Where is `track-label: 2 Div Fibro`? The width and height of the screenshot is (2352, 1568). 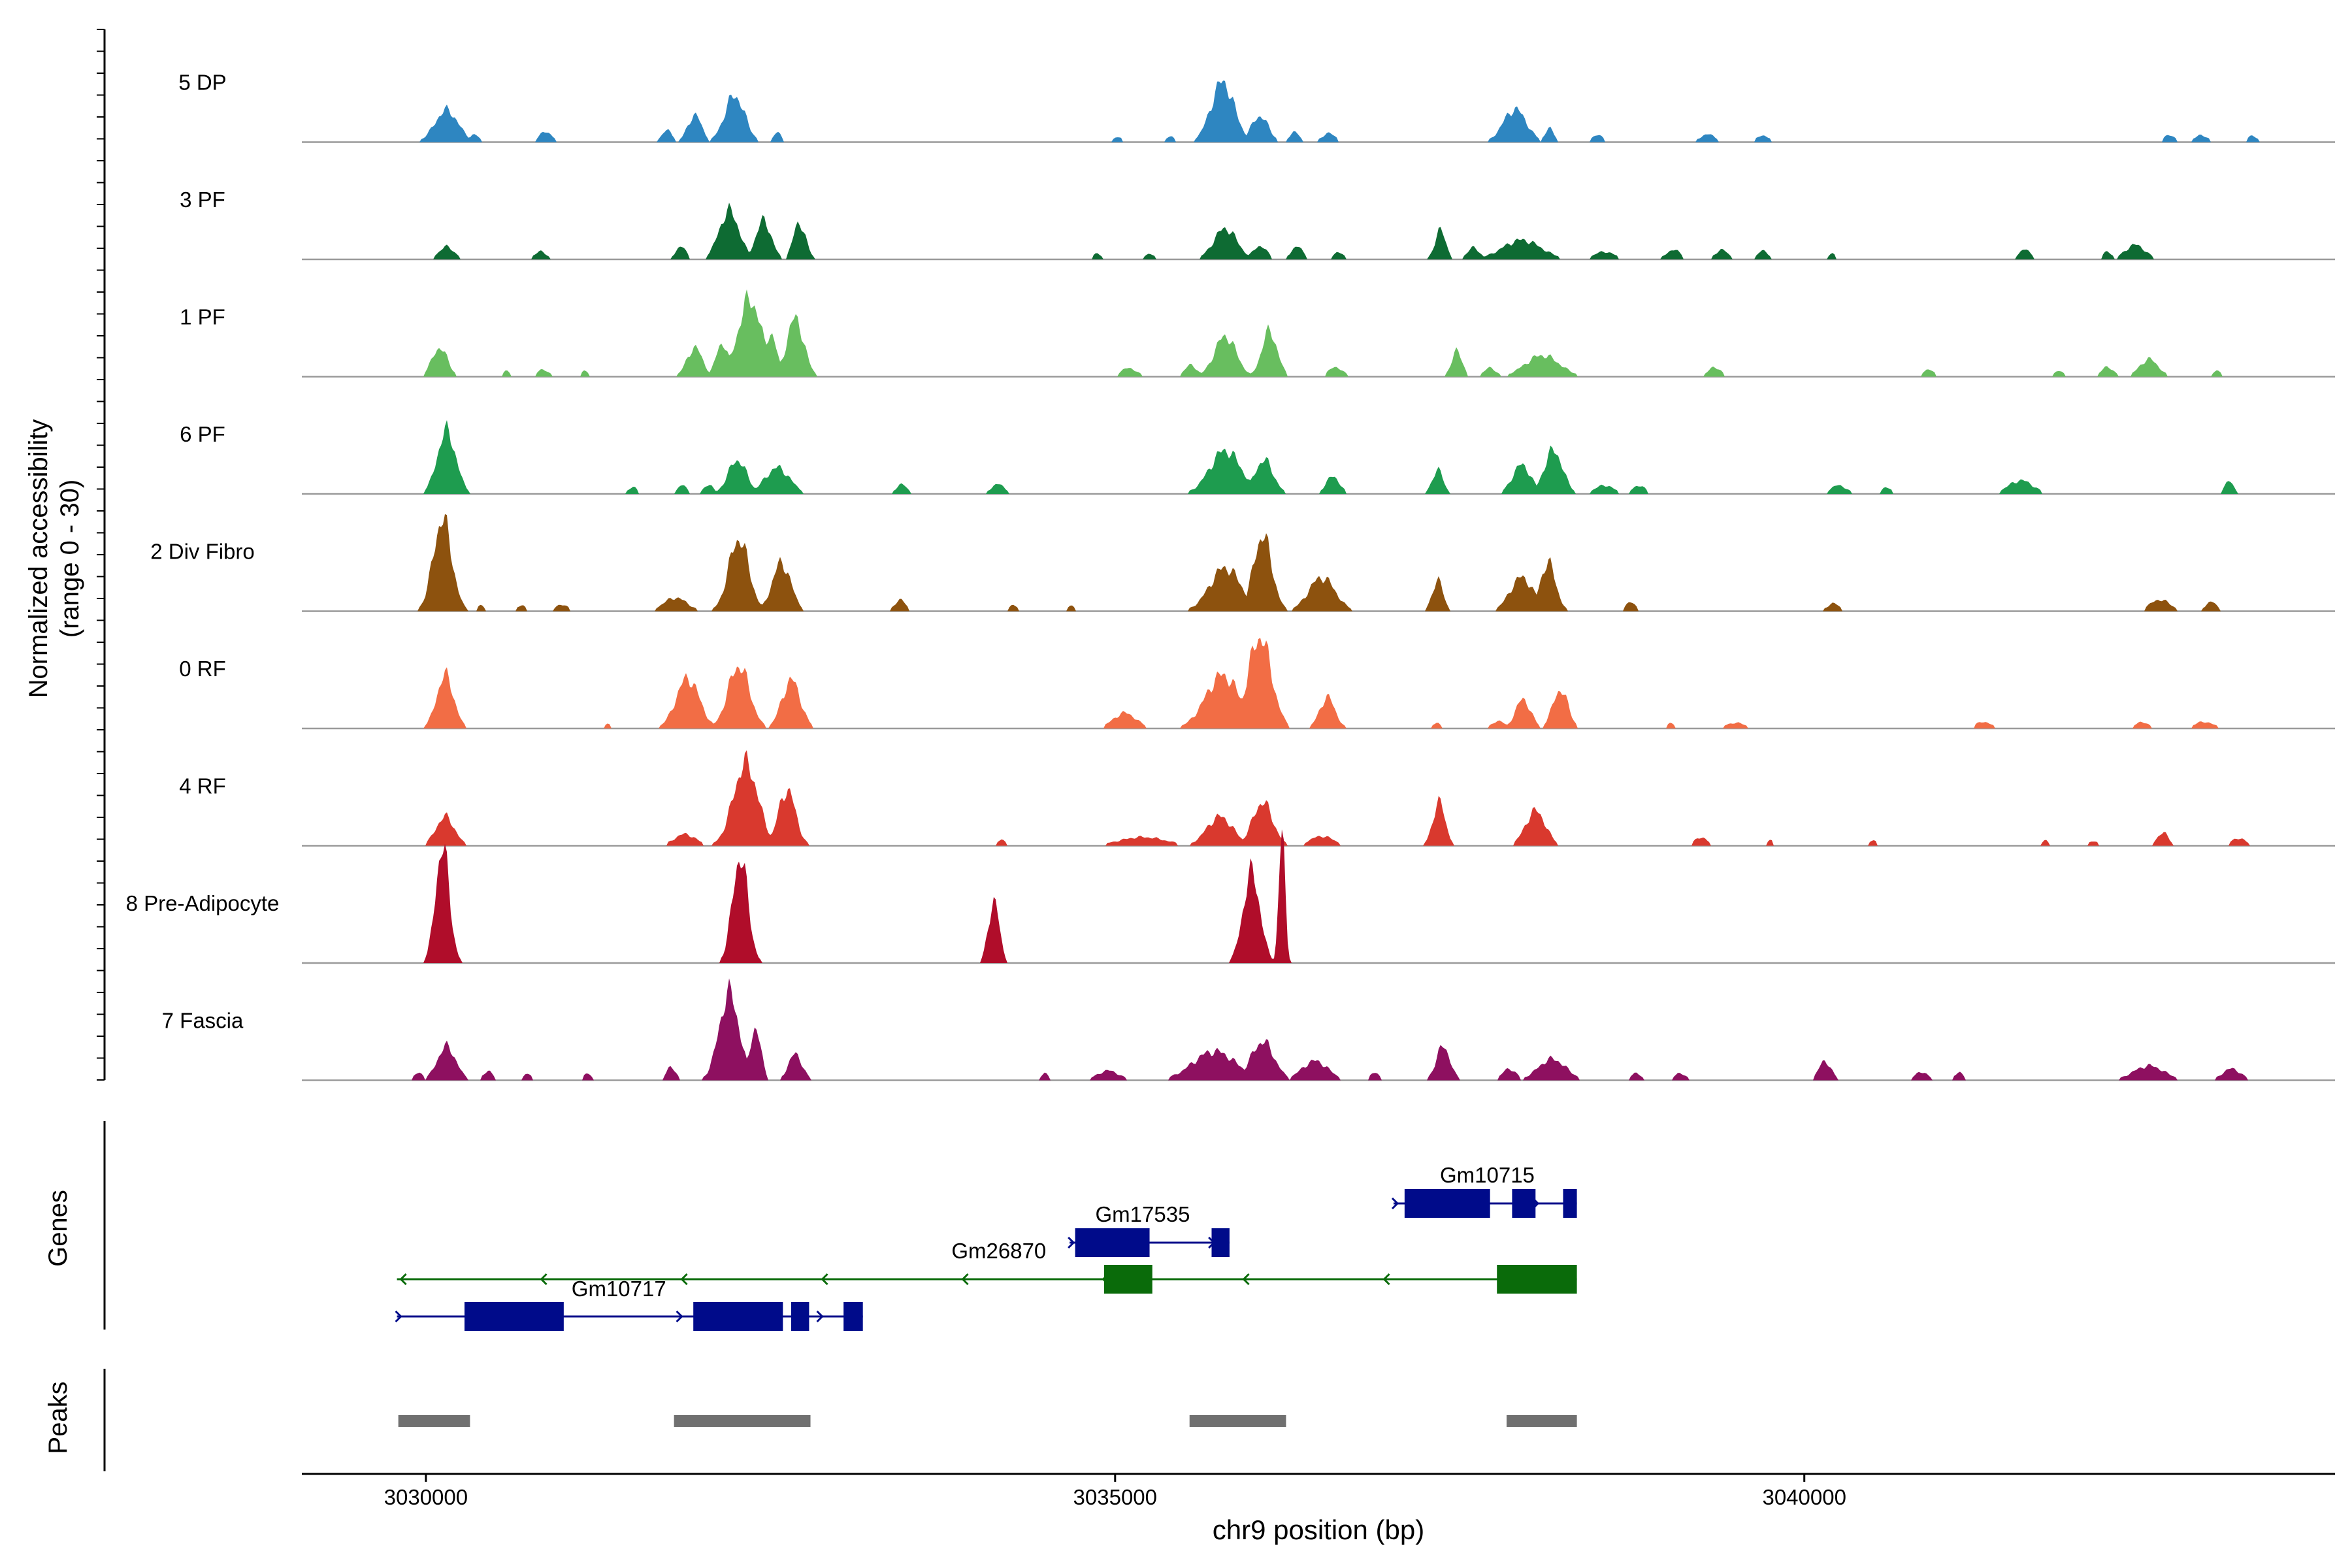 track-label: 2 Div Fibro is located at coordinates (202, 552).